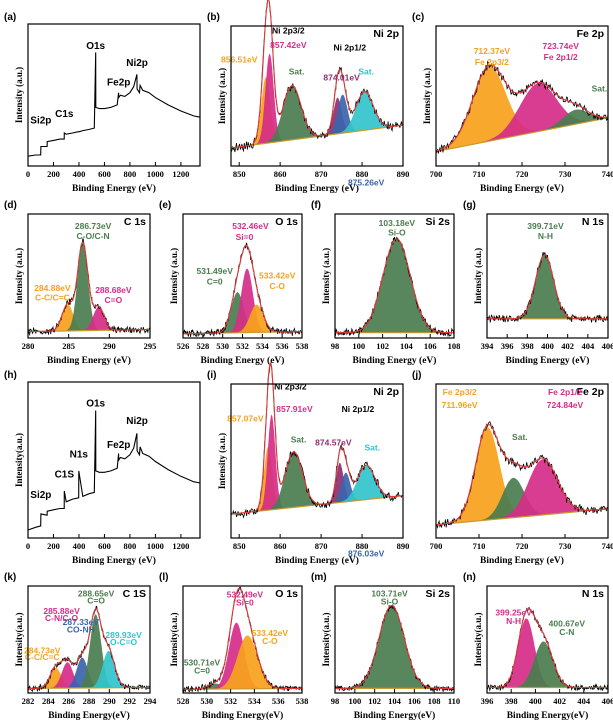 Image resolution: width=613 pixels, height=723 pixels. Describe the element at coordinates (416, 375) in the screenshot. I see `panel-letter: (j)` at that location.